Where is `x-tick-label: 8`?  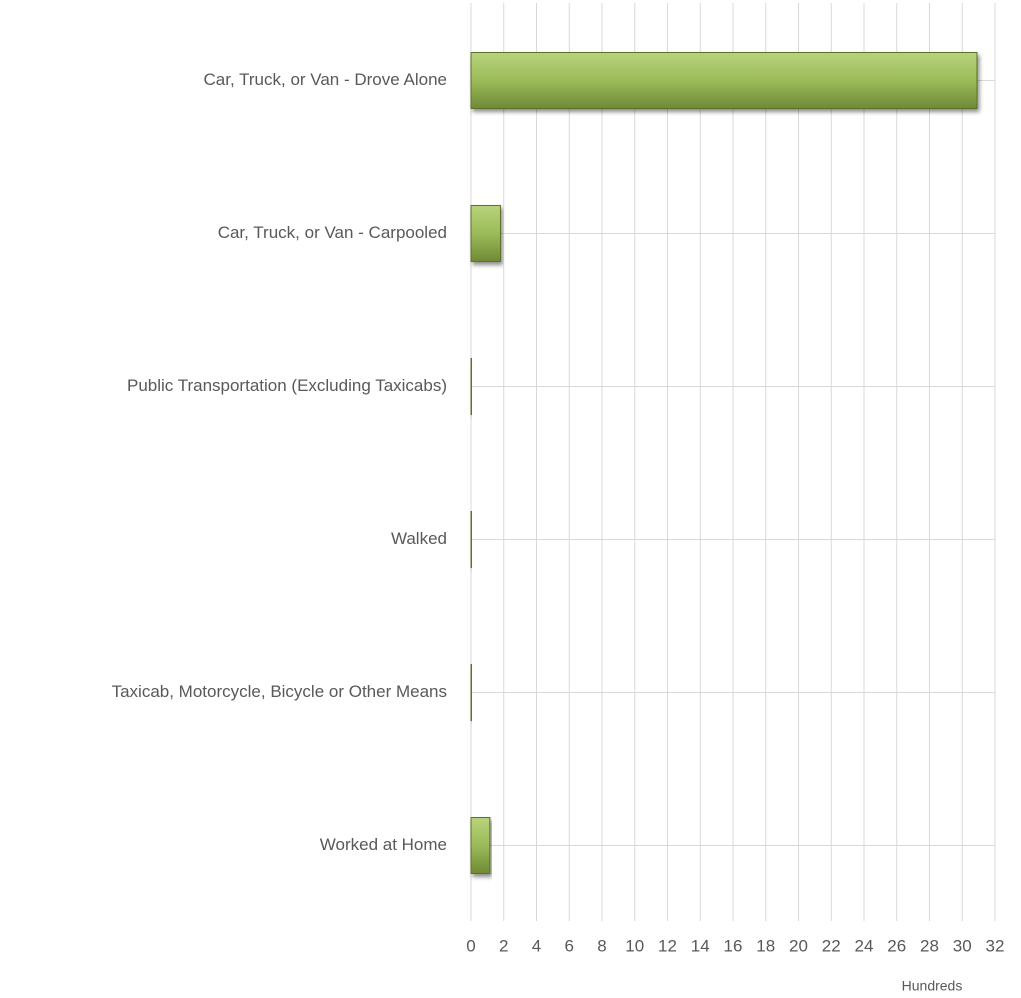
x-tick-label: 8 is located at coordinates (601, 945).